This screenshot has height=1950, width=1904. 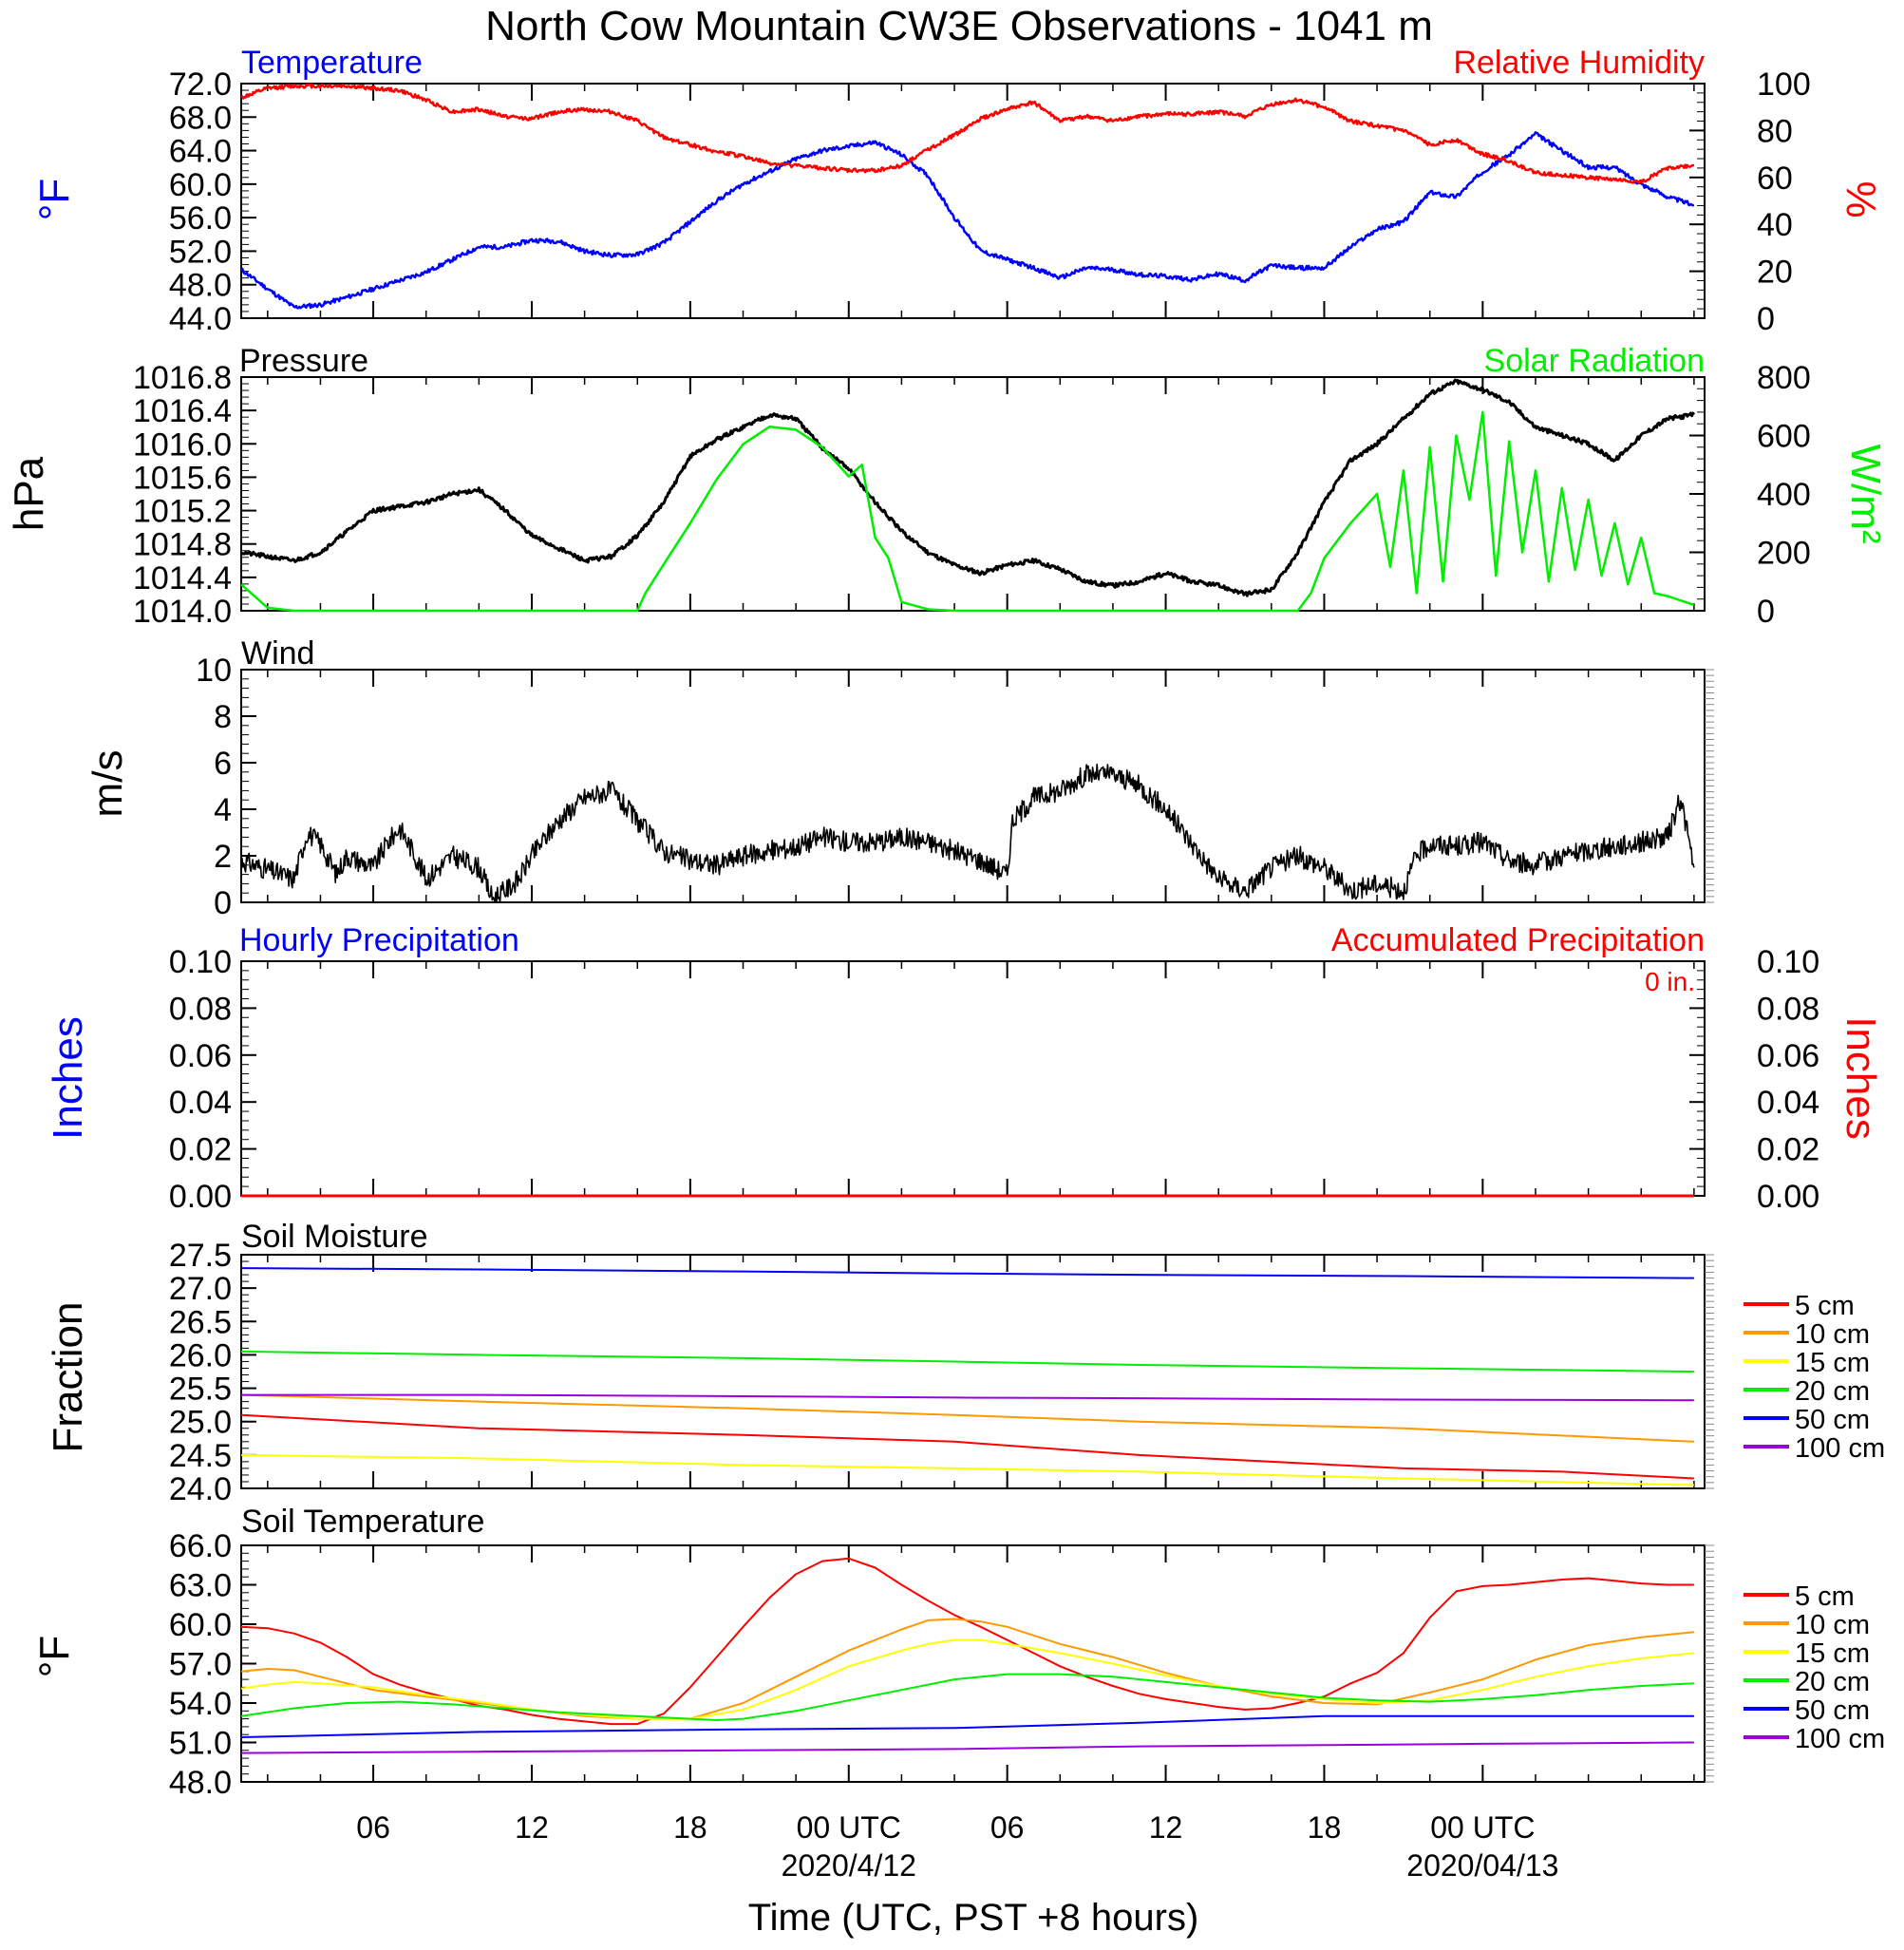 What do you see at coordinates (1832, 1420) in the screenshot?
I see `legend-label: 50 cm` at bounding box center [1832, 1420].